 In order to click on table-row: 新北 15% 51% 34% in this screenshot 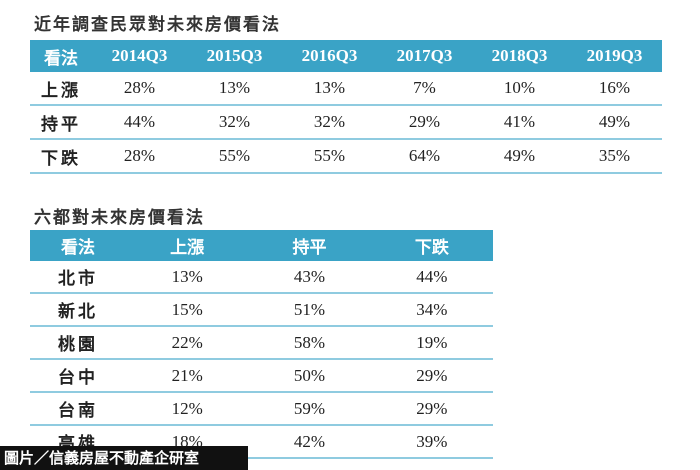, I will do `click(261, 310)`.